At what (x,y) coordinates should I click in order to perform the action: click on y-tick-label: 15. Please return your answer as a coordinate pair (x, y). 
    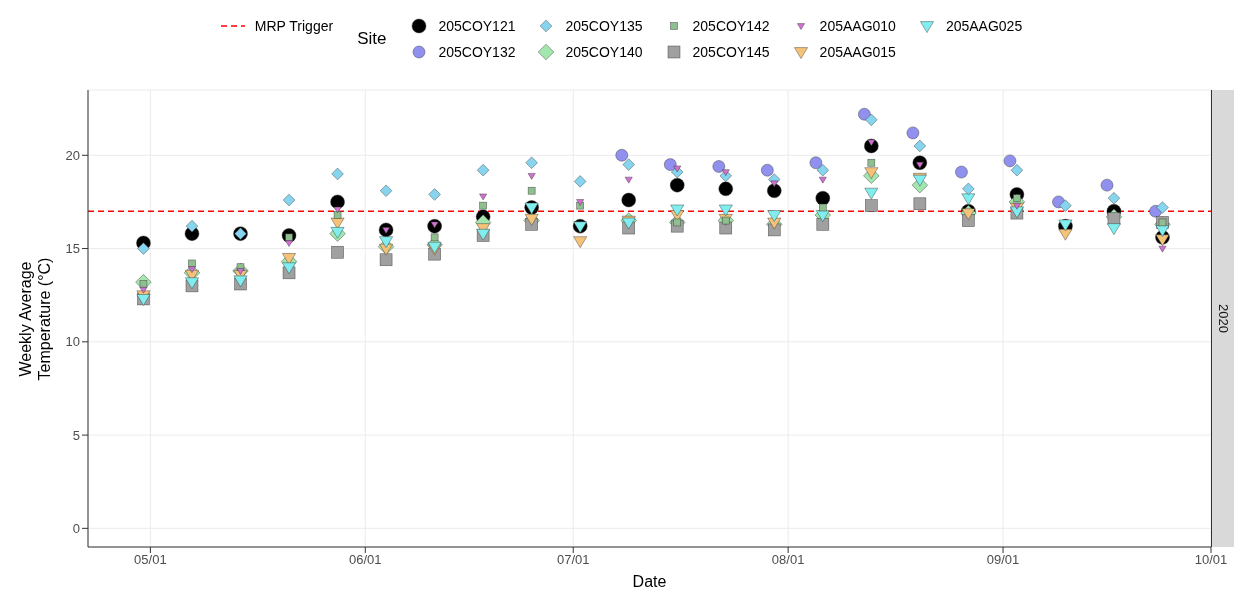
    Looking at the image, I should click on (72, 249).